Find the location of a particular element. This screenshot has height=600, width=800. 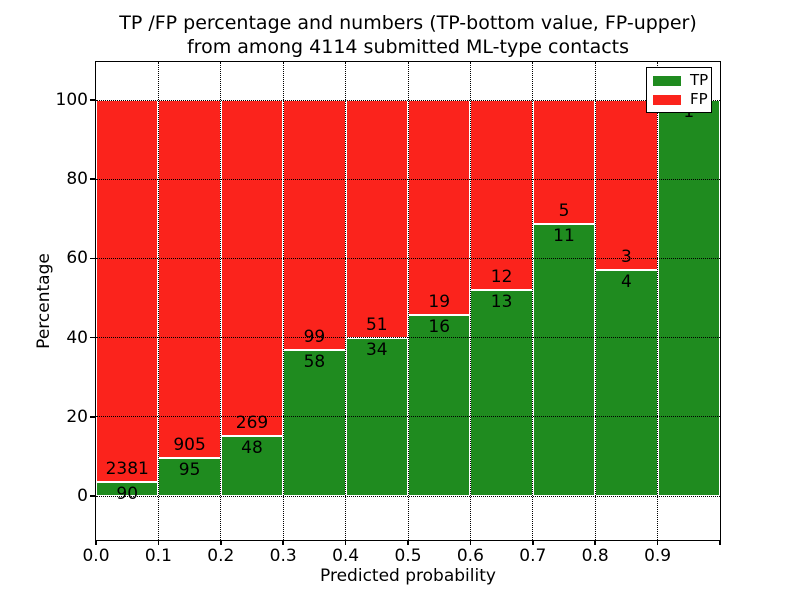

x-axis-label: Predicted probability is located at coordinates (408, 576).